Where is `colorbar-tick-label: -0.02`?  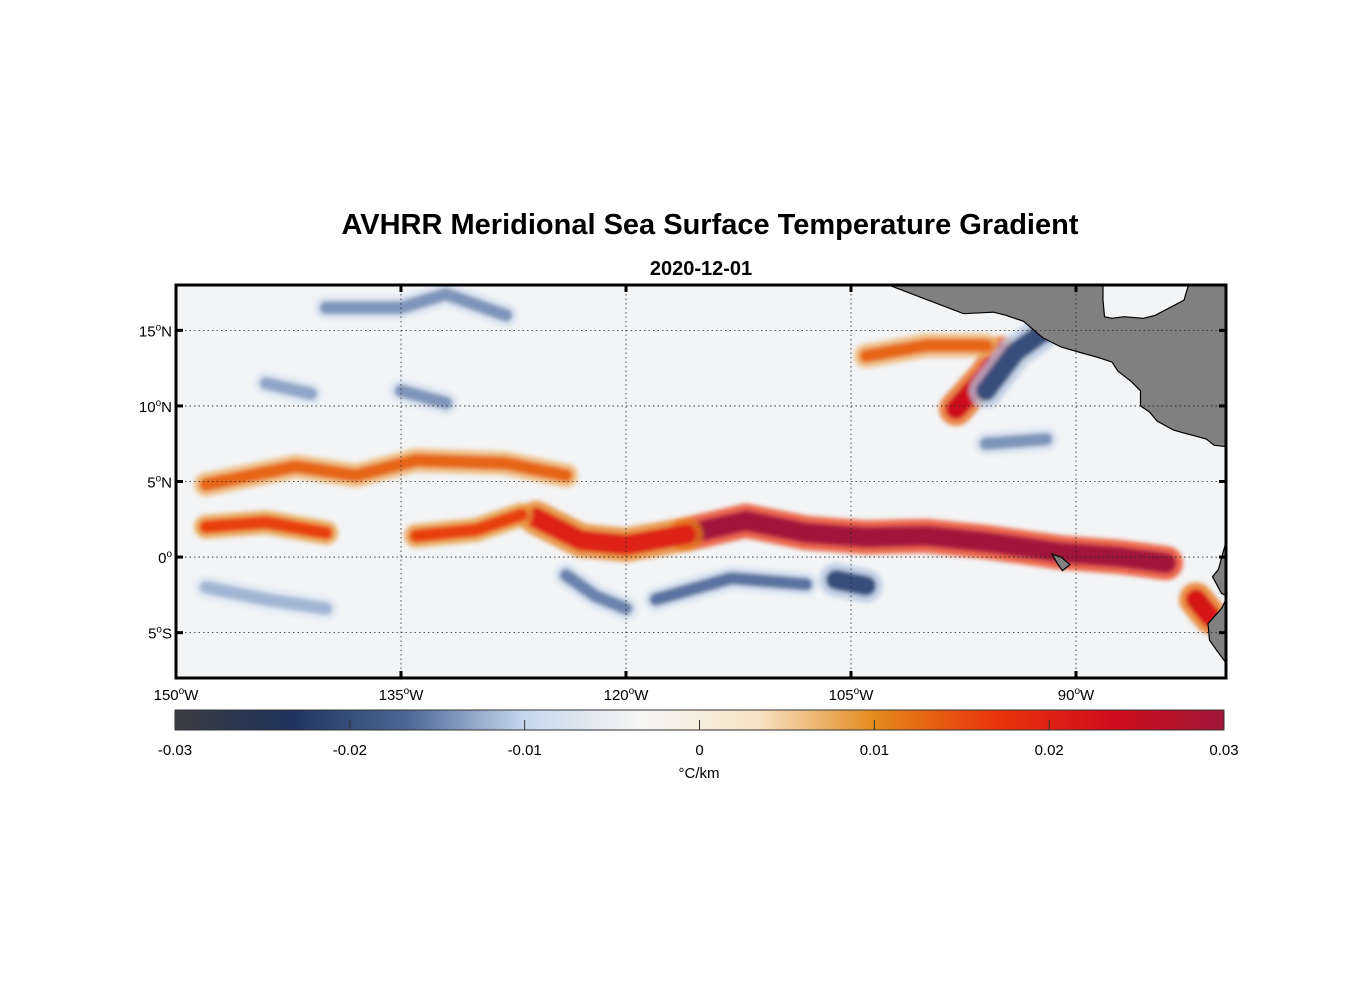
colorbar-tick-label: -0.02 is located at coordinates (350, 750).